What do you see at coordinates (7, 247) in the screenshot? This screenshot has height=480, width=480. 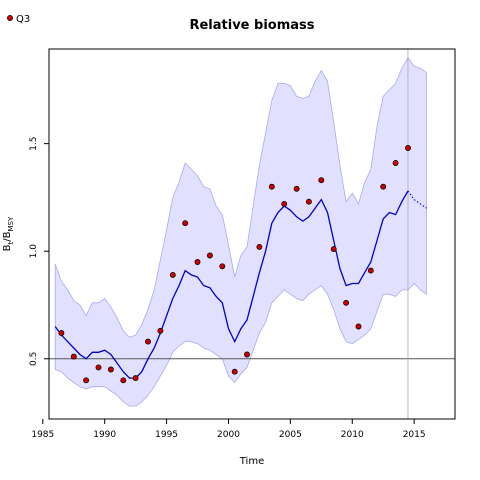 I see `y-axis-label-base: B` at bounding box center [7, 247].